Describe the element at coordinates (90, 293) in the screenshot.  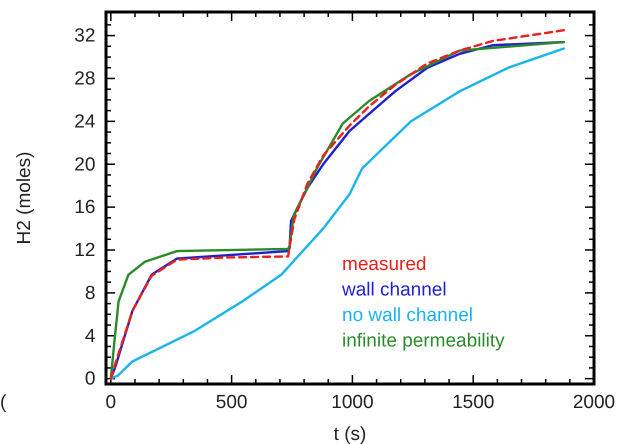
I see `y-tick-label: 8` at that location.